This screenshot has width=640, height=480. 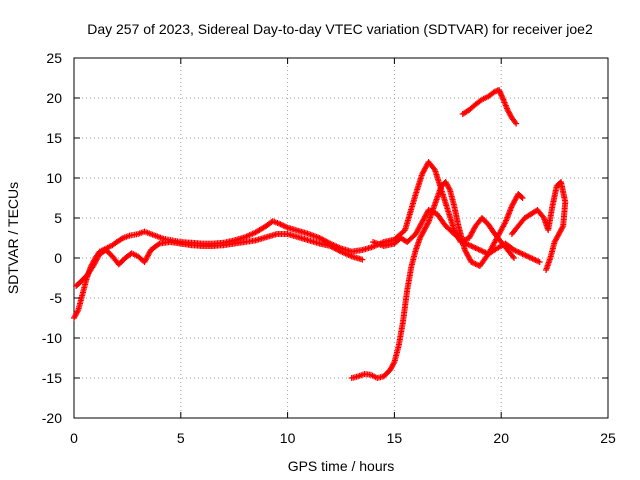 I want to click on y-axis-label: SDTVAR / TECUs, so click(x=13, y=238).